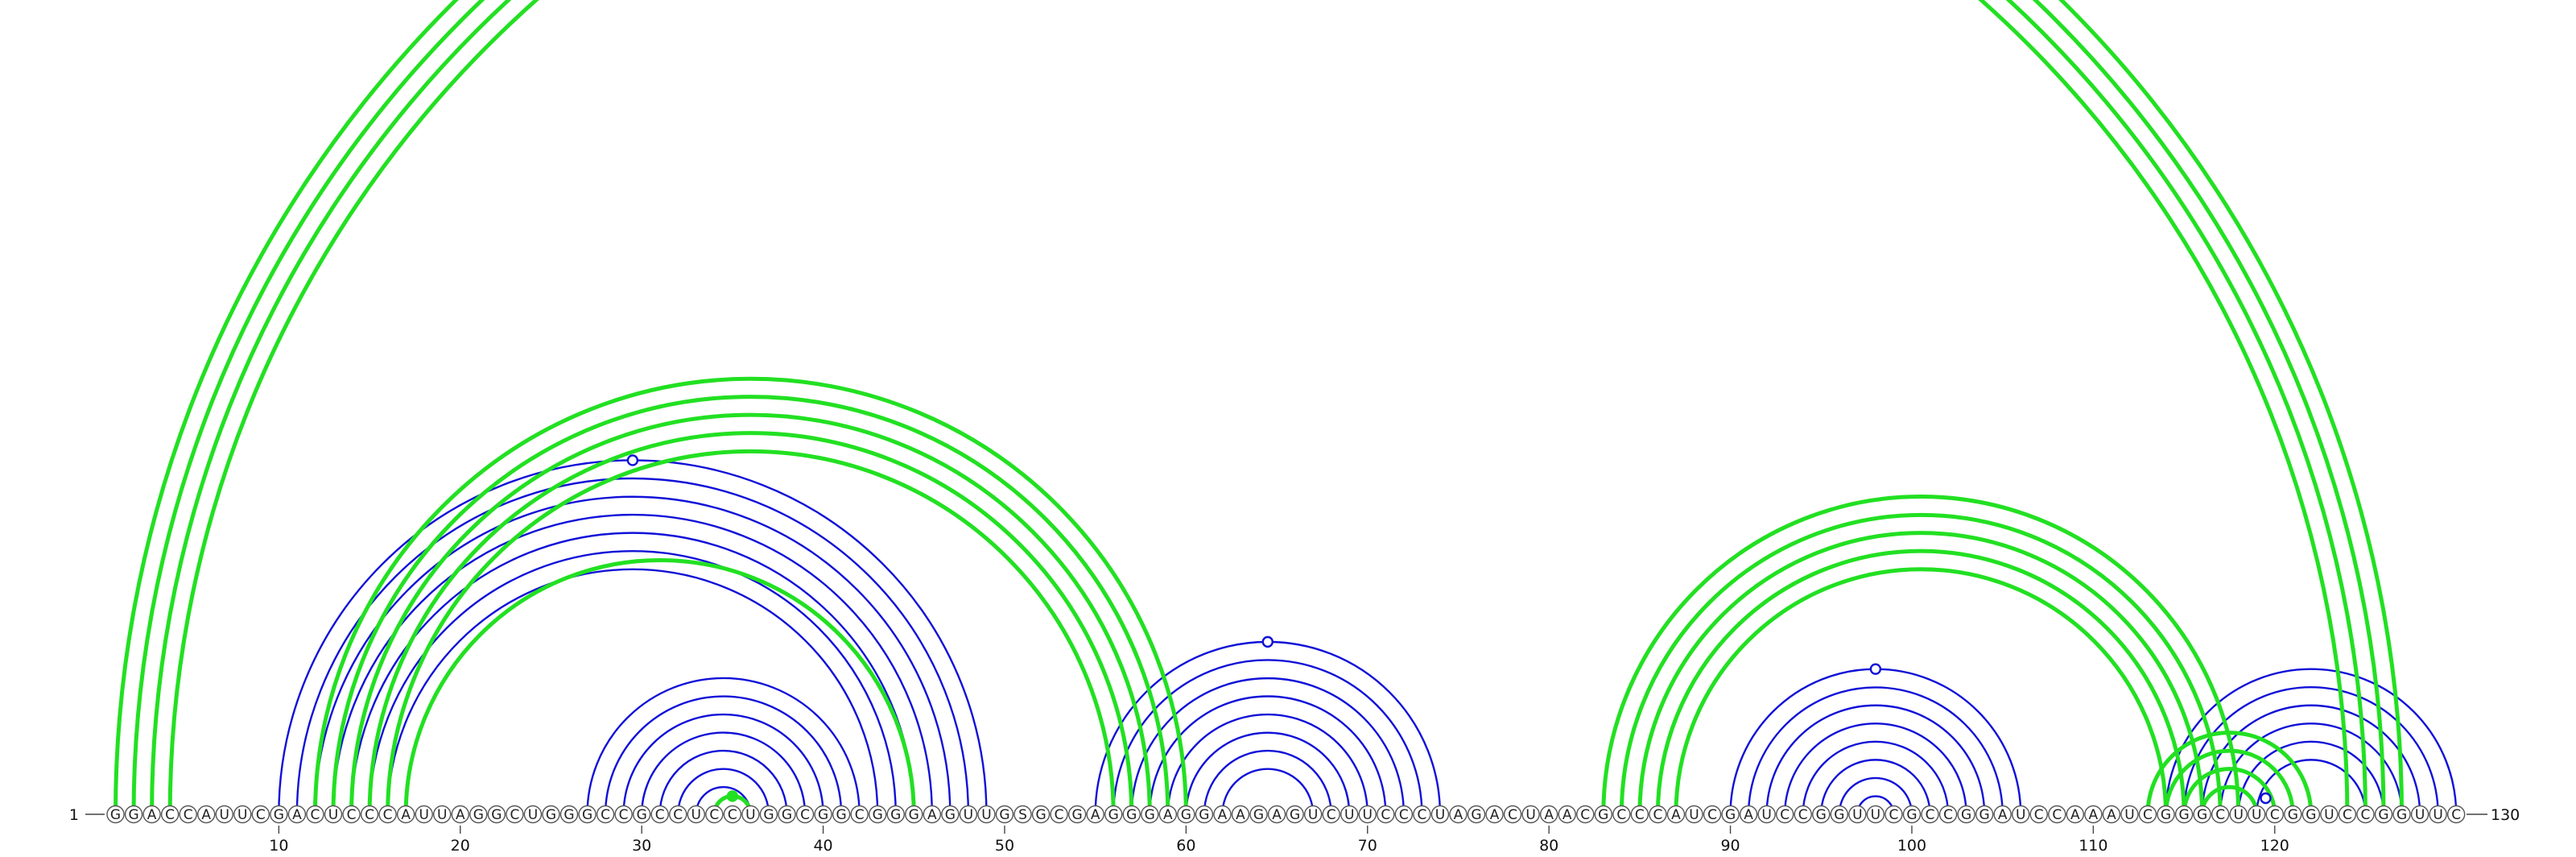 The width and height of the screenshot is (2576, 857). Describe the element at coordinates (1022, 815) in the screenshot. I see `nucleotide-letter: S` at that location.